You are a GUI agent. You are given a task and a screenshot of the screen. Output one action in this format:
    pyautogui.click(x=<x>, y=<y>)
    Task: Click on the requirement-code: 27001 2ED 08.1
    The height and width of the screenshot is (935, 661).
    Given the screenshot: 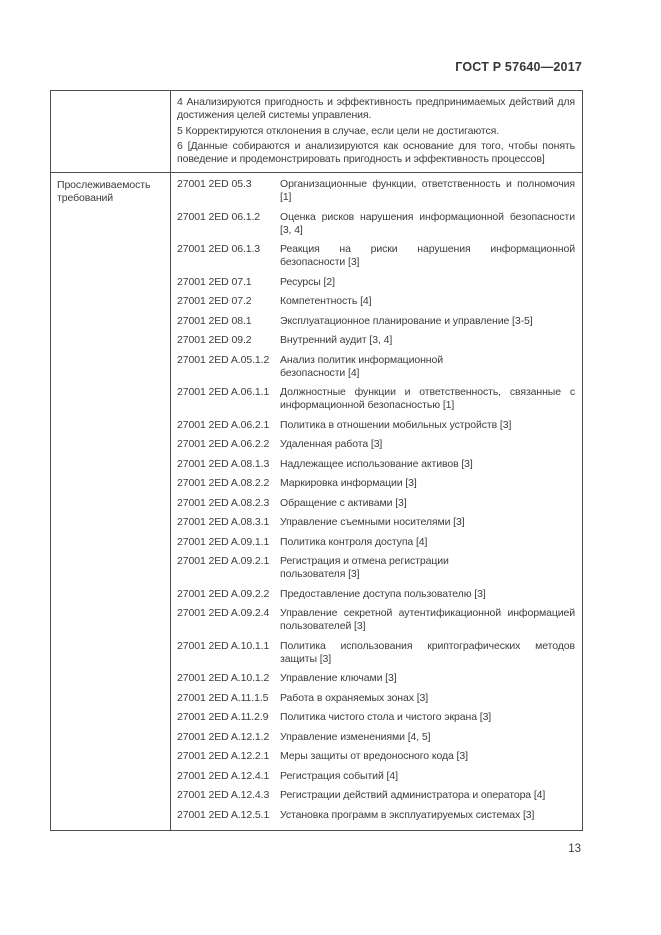 What is the action you would take?
    pyautogui.click(x=214, y=320)
    